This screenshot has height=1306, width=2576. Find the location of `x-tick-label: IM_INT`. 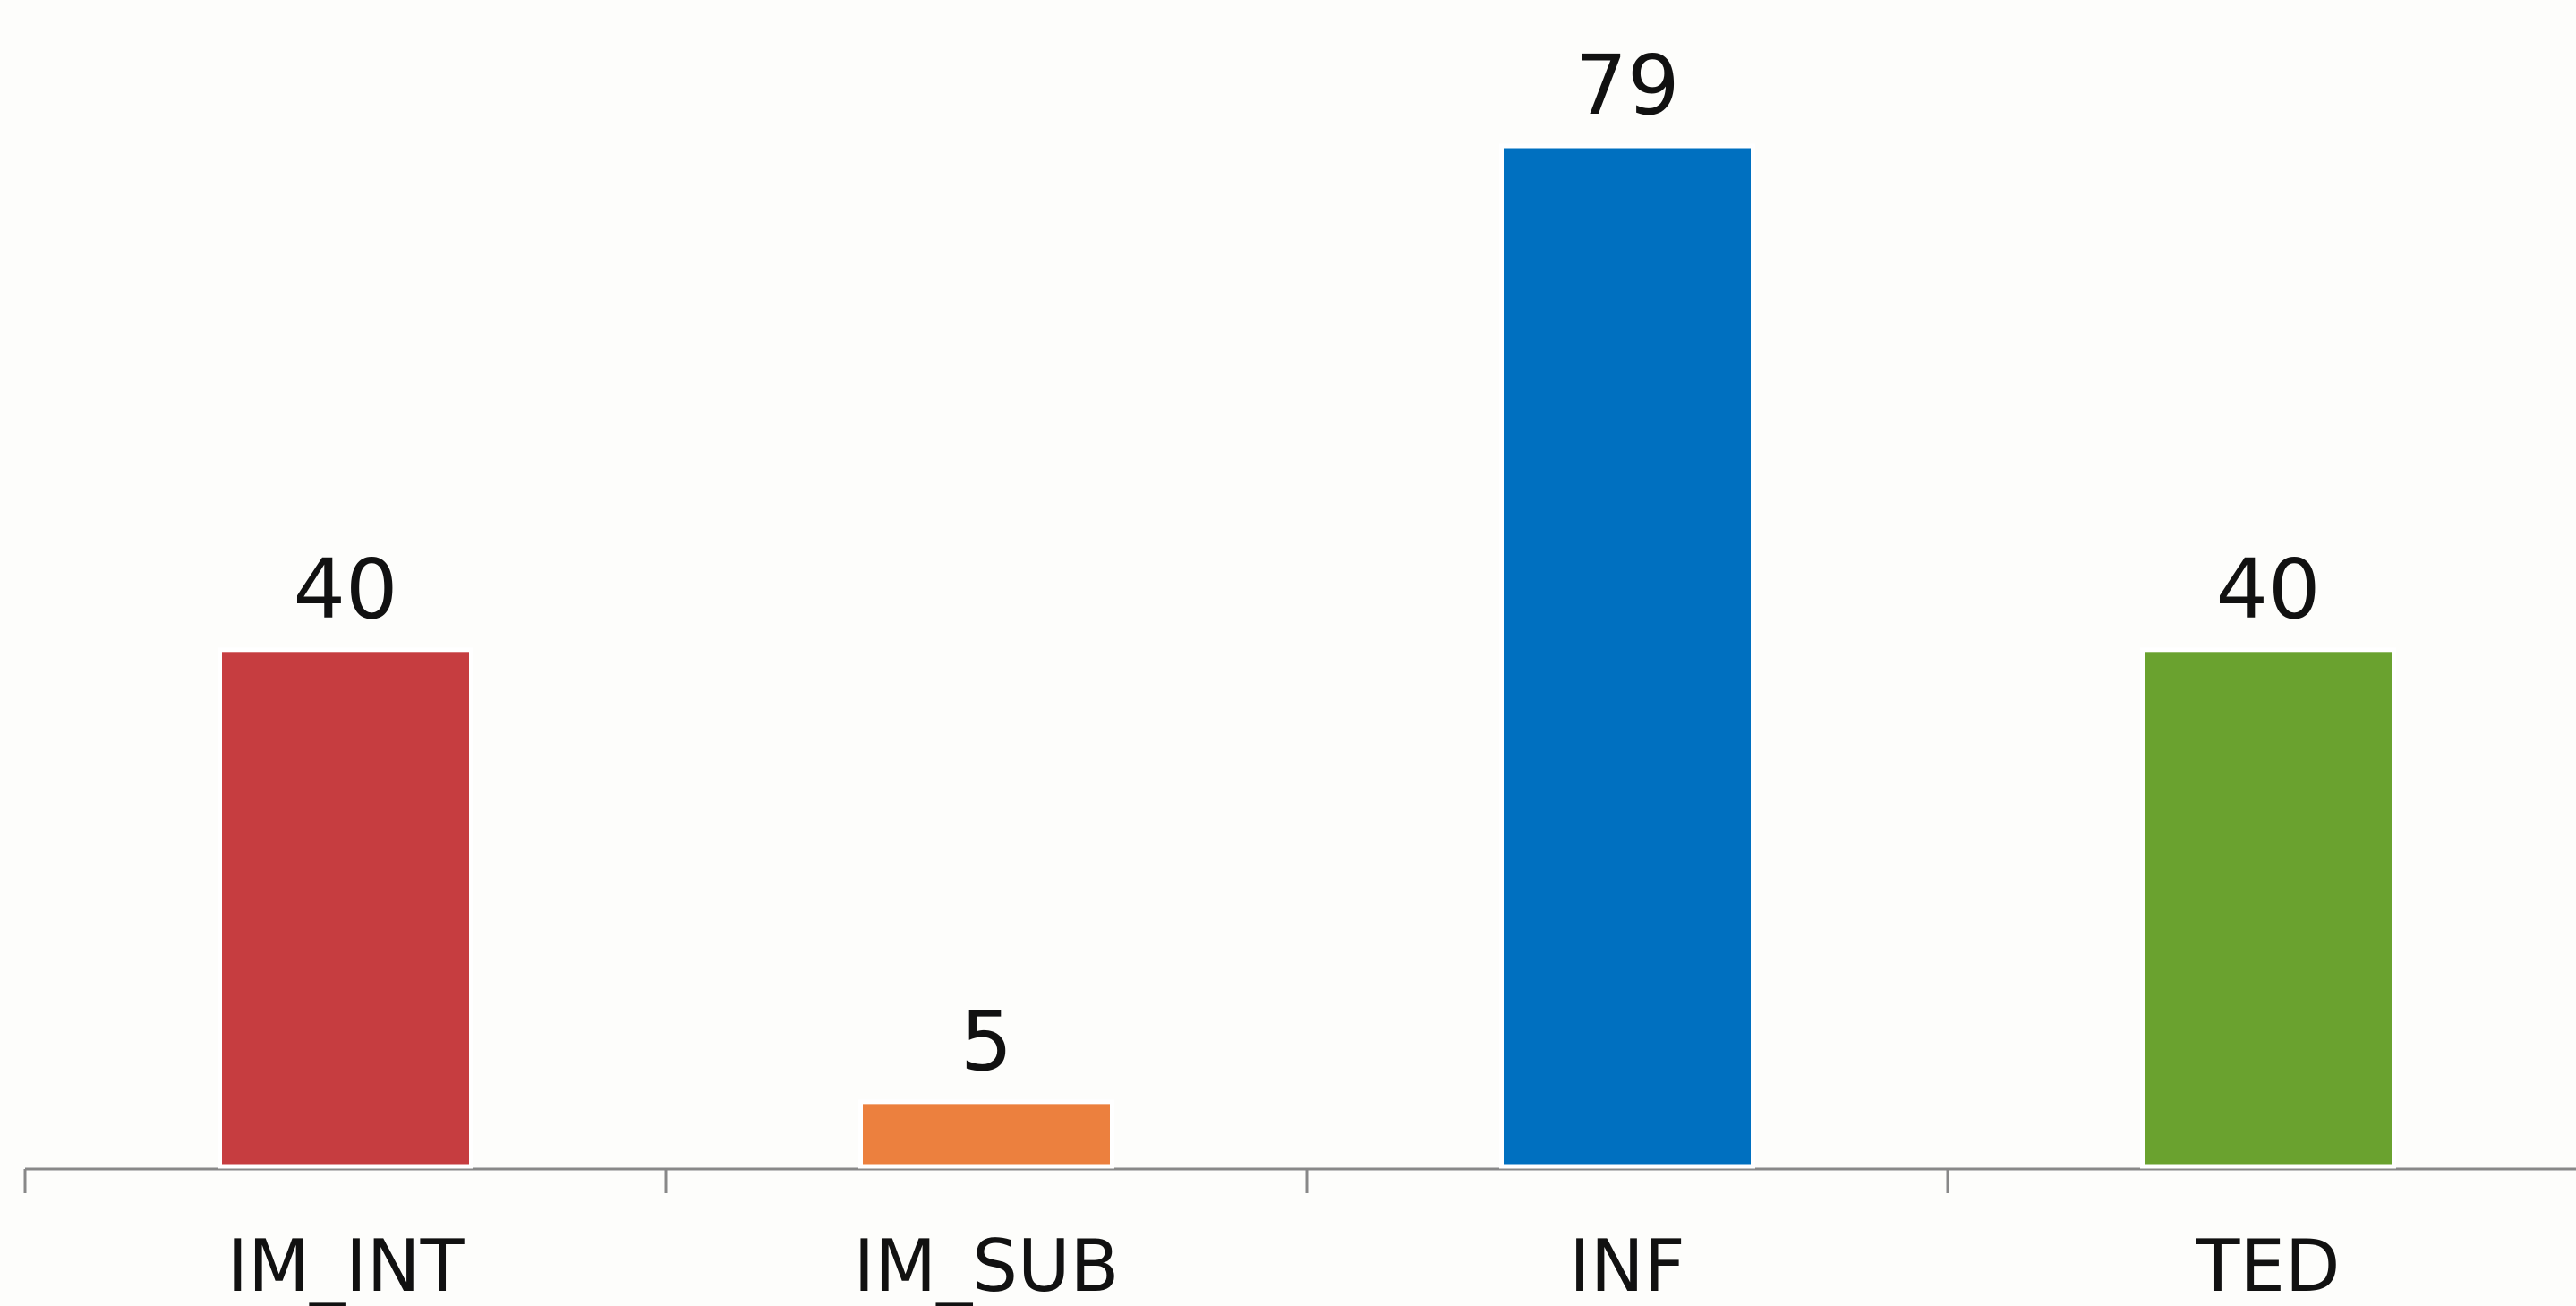

x-tick-label: IM_INT is located at coordinates (346, 1266).